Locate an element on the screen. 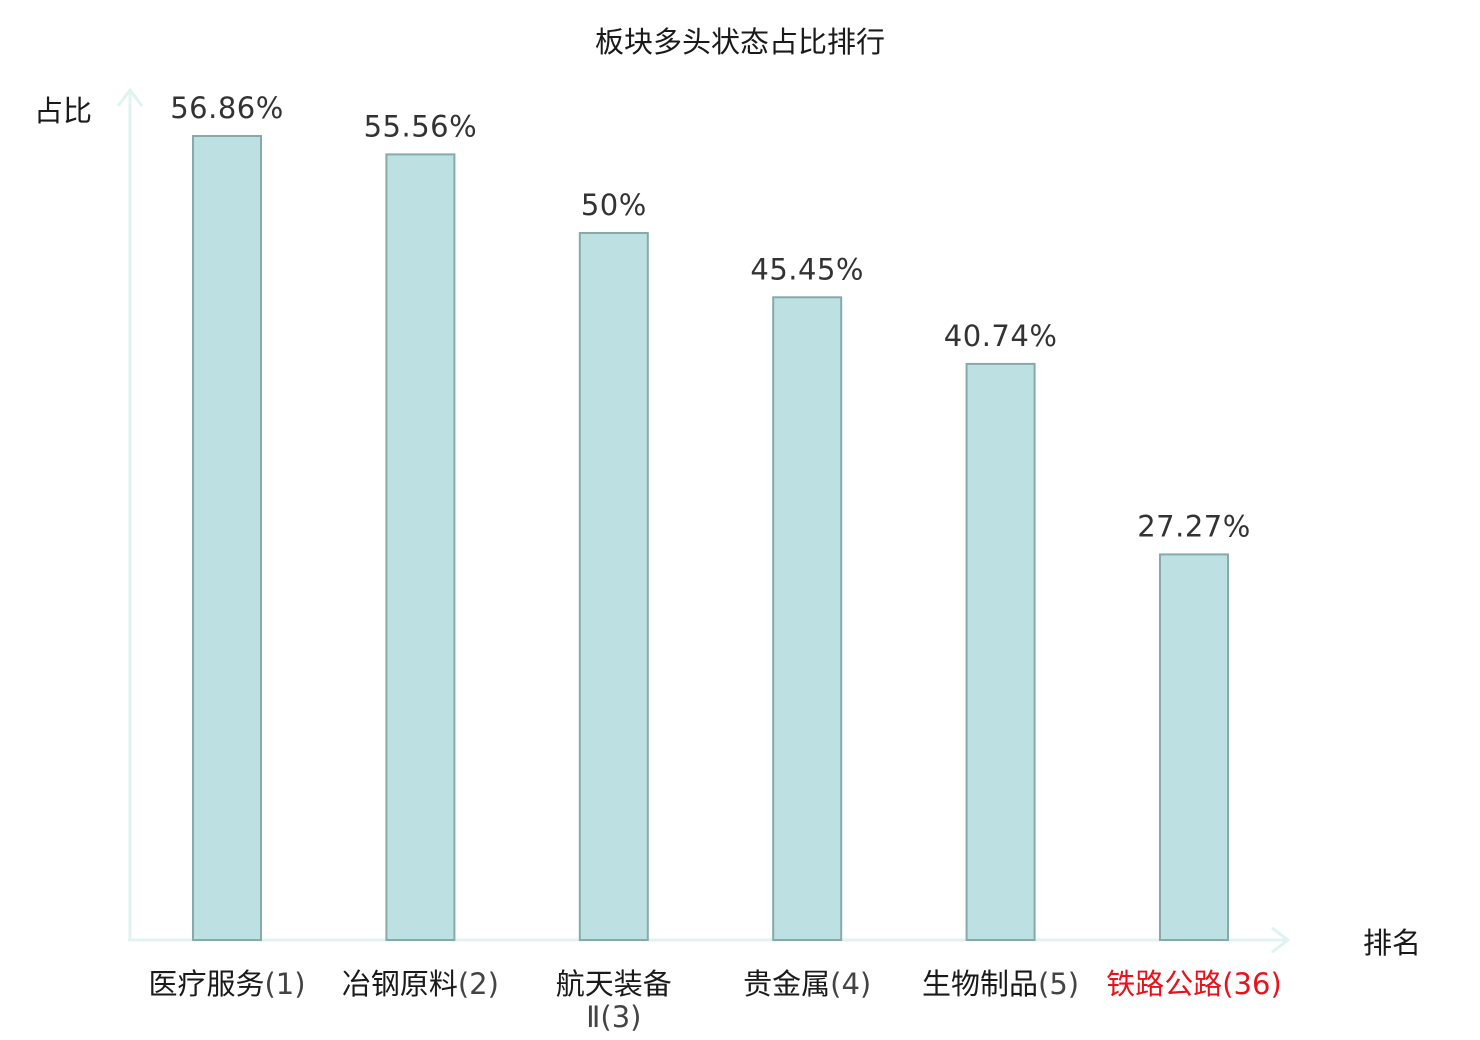 This screenshot has width=1480, height=1040. bar-value-label: 55.56% is located at coordinates (421, 126).